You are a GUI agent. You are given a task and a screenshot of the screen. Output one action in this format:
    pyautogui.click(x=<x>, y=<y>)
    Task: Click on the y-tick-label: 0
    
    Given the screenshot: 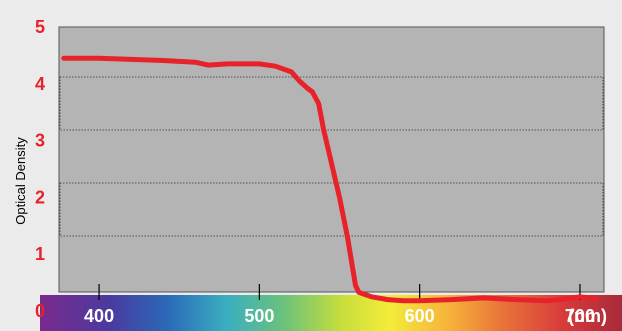 What is the action you would take?
    pyautogui.click(x=40, y=311)
    